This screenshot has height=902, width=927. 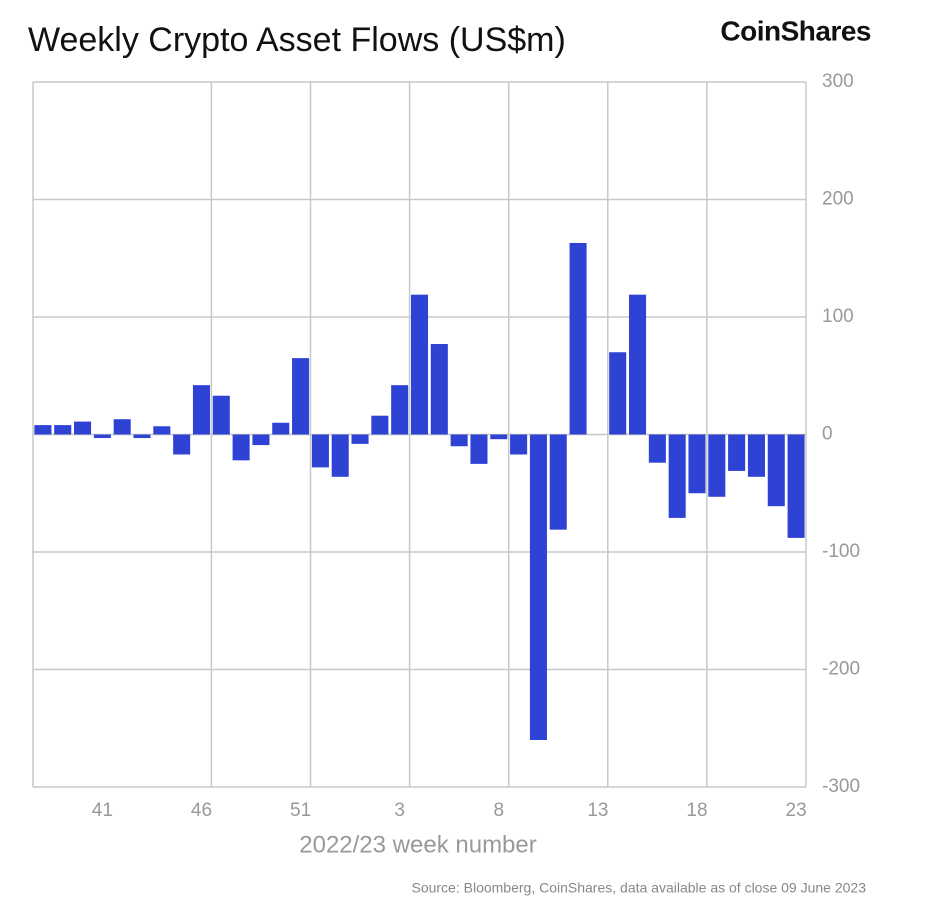 I want to click on y-tick-label: -300, so click(x=841, y=786).